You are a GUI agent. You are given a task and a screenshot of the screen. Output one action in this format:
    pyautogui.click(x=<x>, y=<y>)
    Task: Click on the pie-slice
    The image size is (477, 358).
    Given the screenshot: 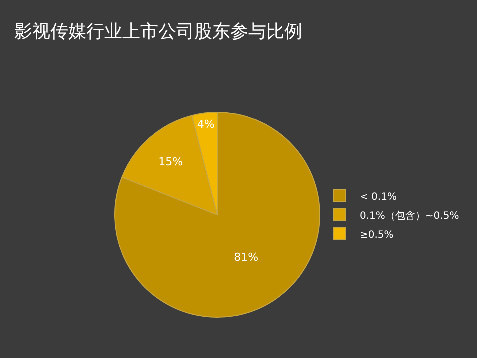 What is the action you would take?
    pyautogui.click(x=170, y=165)
    